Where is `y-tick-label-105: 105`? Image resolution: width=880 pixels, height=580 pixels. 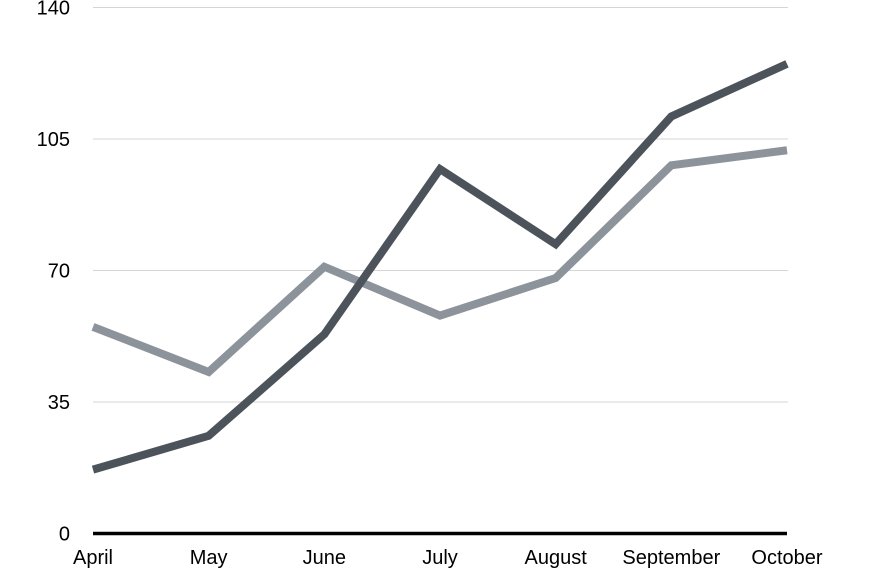
y-tick-label-105: 105 is located at coordinates (53, 140).